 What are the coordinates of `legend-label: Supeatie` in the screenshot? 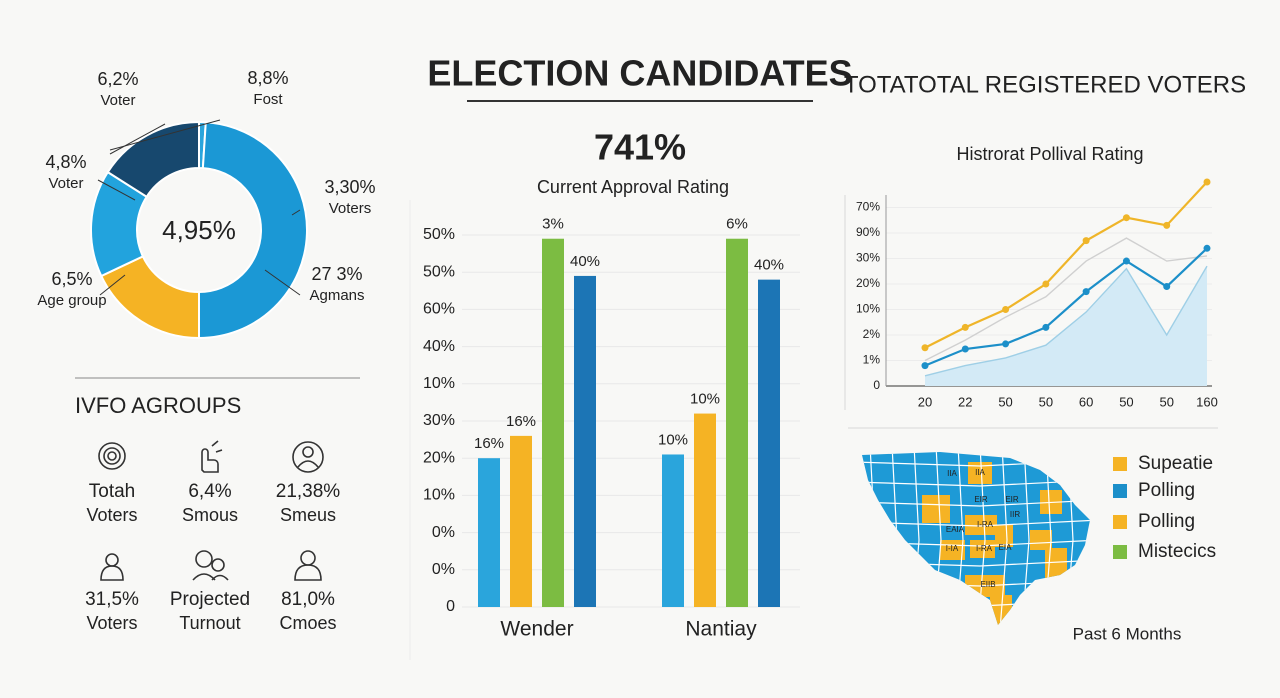 It's located at (1175, 463).